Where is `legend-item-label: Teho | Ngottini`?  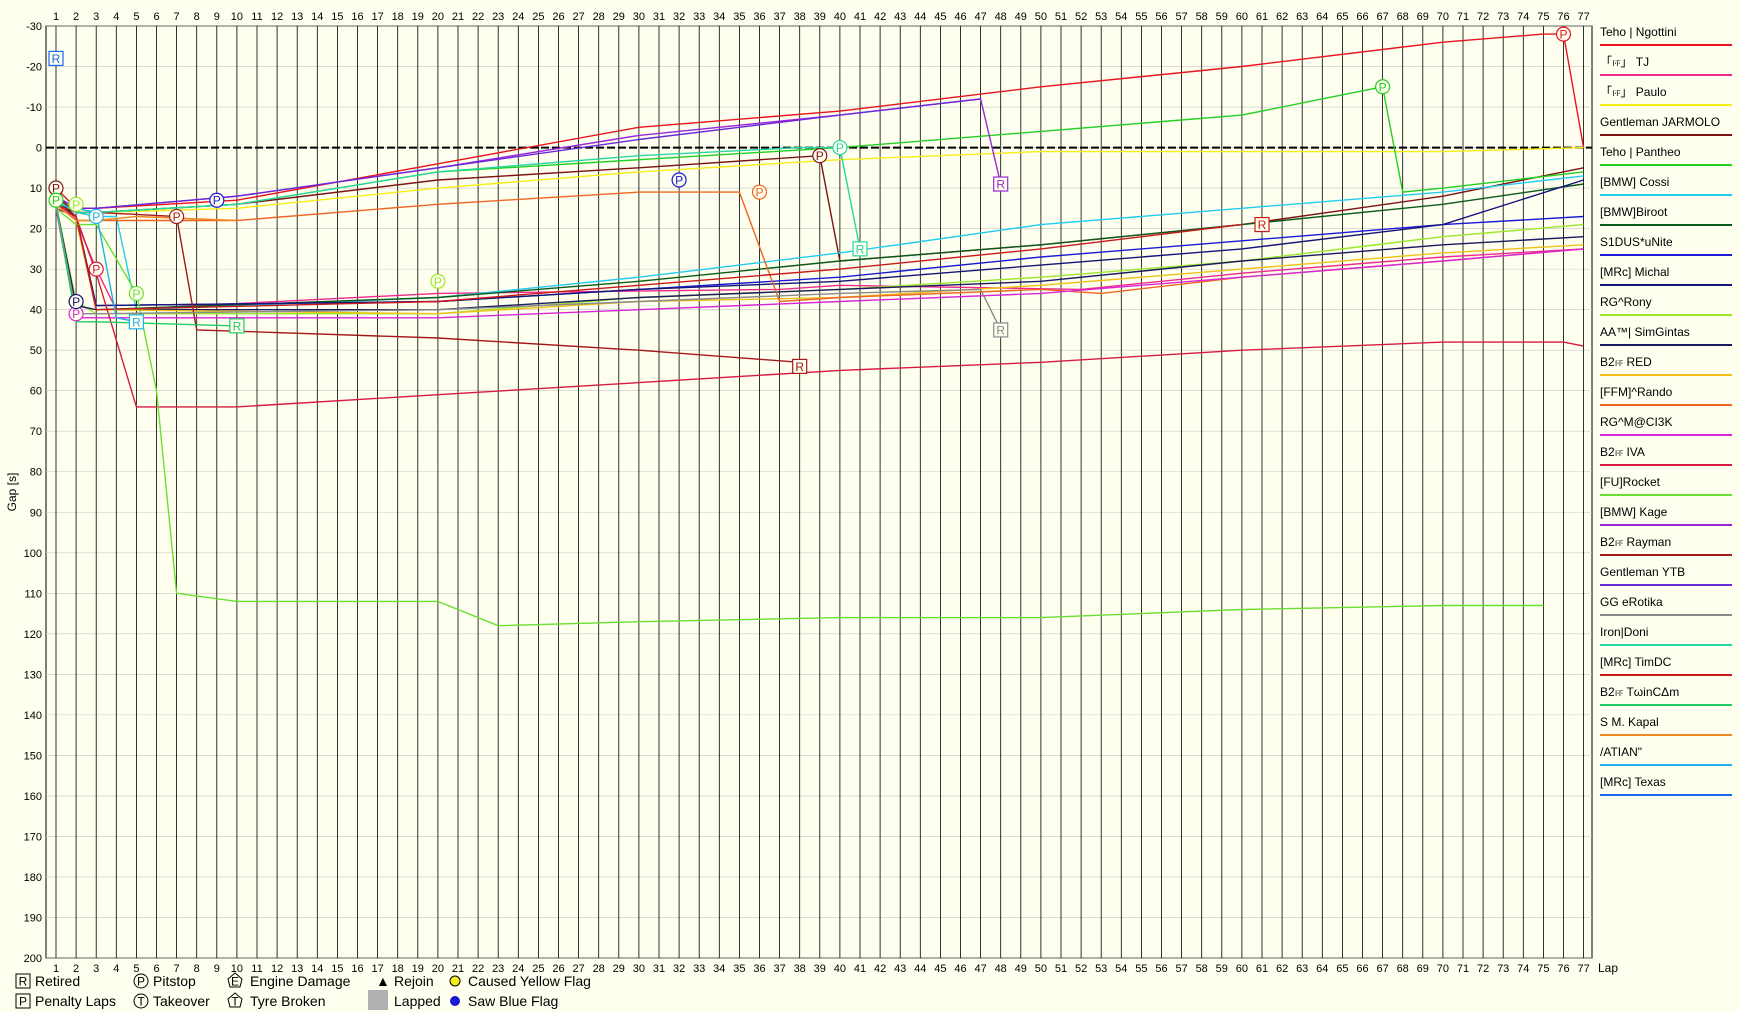 legend-item-label: Teho | Ngottini is located at coordinates (1638, 32).